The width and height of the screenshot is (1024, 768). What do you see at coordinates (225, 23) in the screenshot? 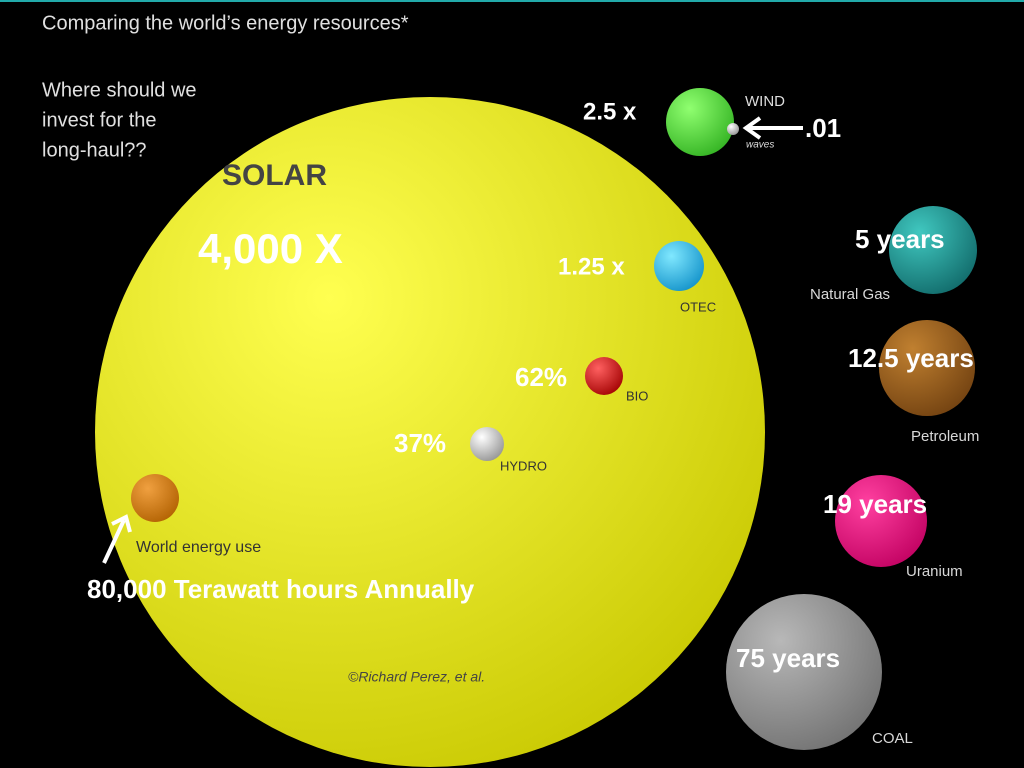
I see `title: Comparing the world’s energy resources*` at bounding box center [225, 23].